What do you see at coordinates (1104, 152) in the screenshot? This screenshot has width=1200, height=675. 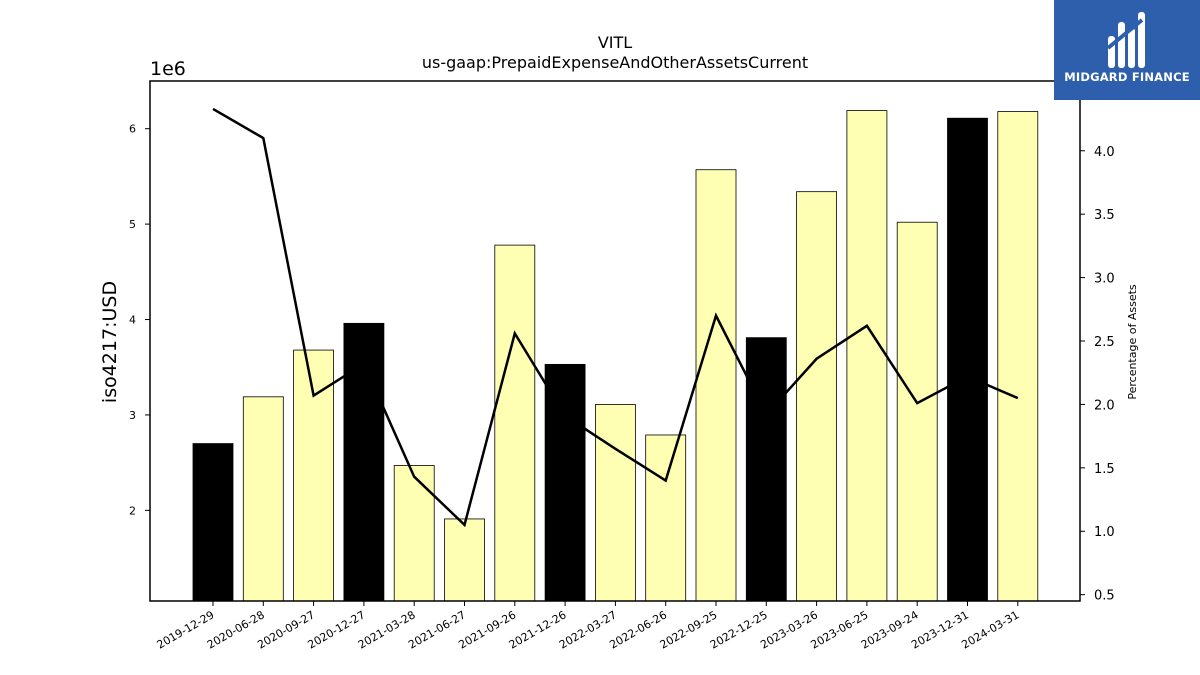 I see `y2-tick-label: 4.0` at bounding box center [1104, 152].